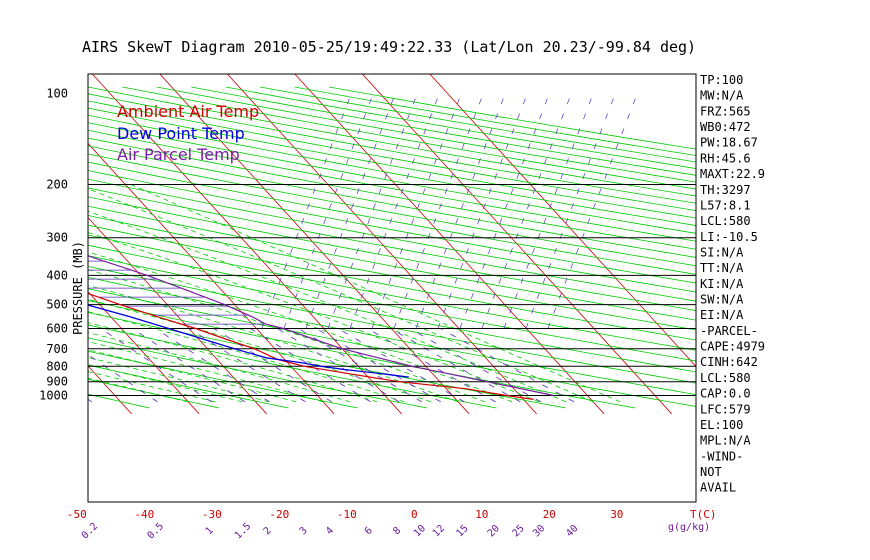  Describe the element at coordinates (729, 362) in the screenshot. I see `stat-label: CINH:642` at that location.